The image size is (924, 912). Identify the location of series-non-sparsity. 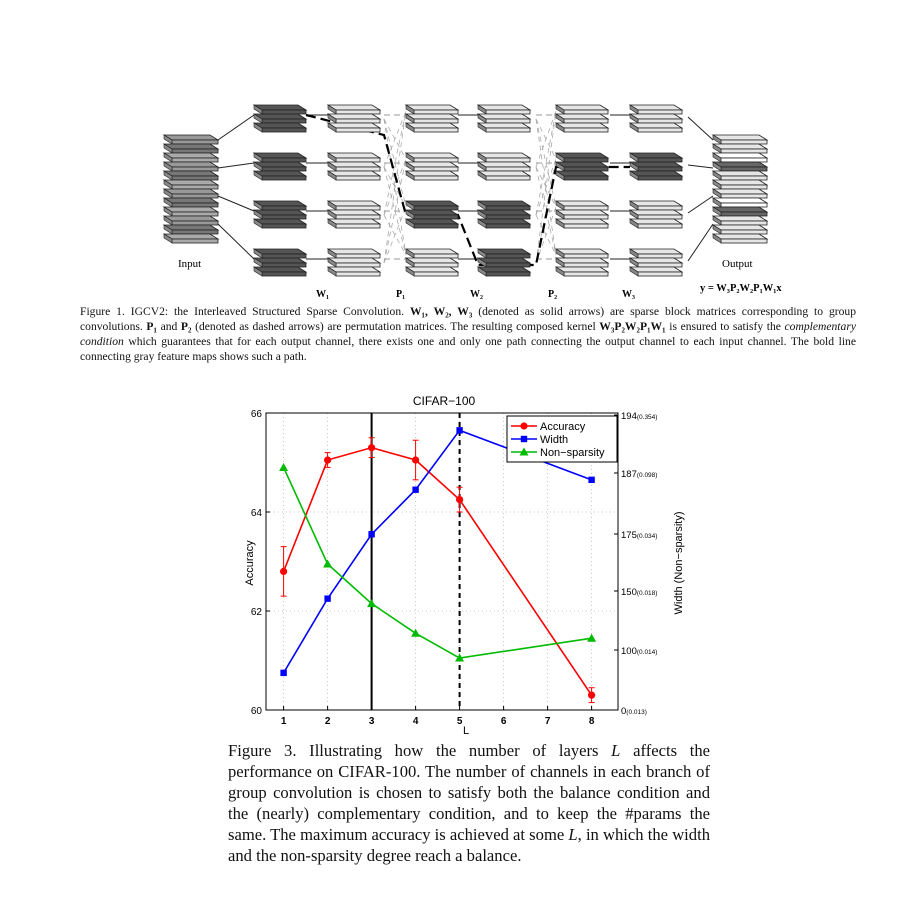
(438, 562).